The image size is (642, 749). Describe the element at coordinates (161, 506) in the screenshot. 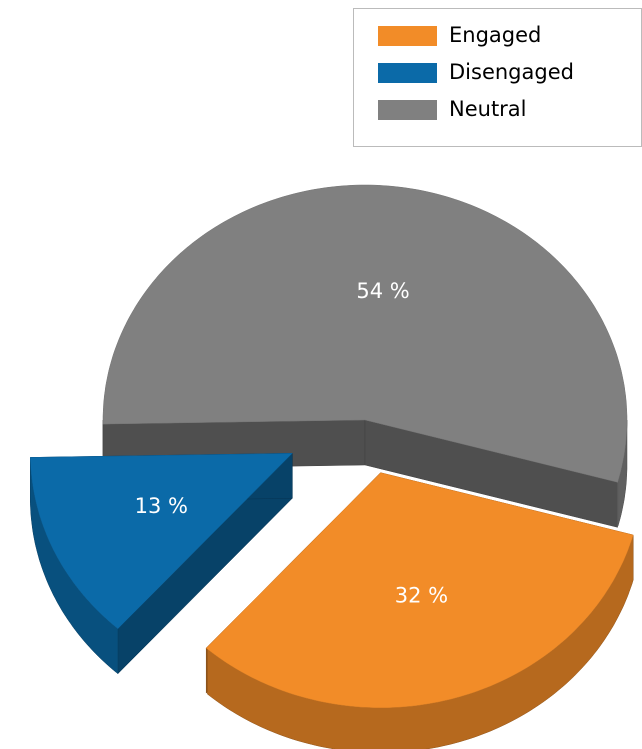

I see `slice-label: 13 %` at that location.